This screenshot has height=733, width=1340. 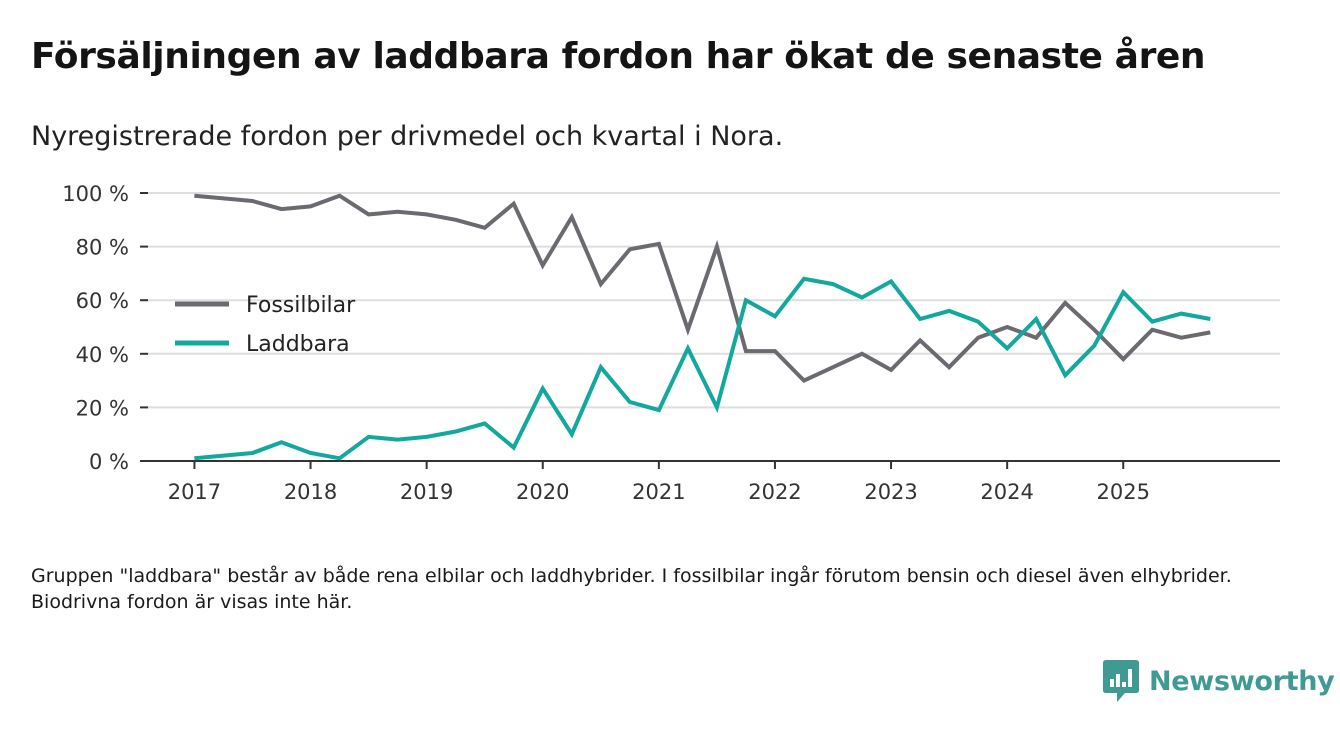 I want to click on x-tick-label: 2021, so click(x=658, y=492).